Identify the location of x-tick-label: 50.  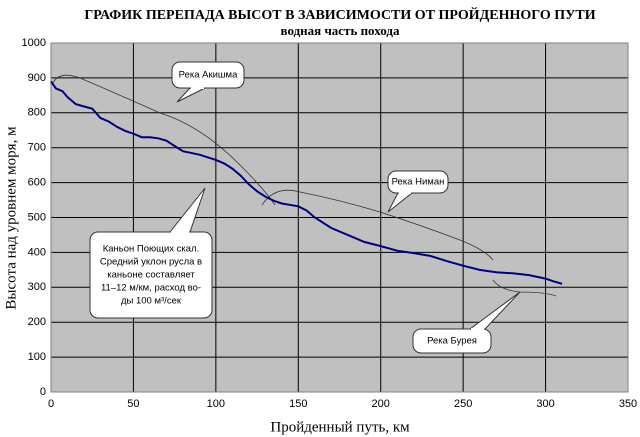
(133, 404).